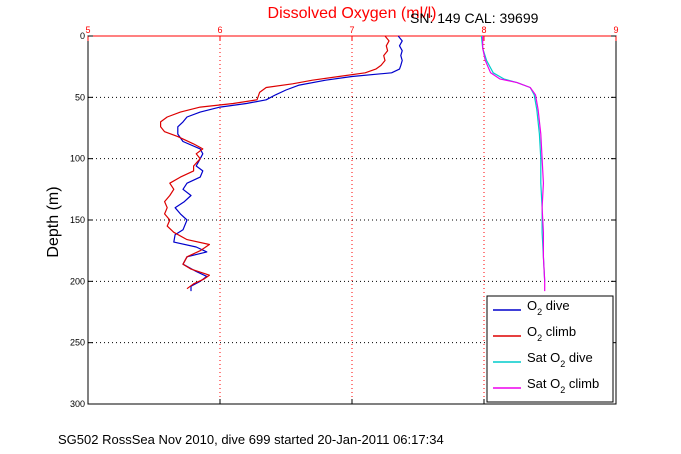 This screenshot has height=454, width=681. Describe the element at coordinates (474, 18) in the screenshot. I see `instrument-info: SN: 149 CAL: 39699` at that location.